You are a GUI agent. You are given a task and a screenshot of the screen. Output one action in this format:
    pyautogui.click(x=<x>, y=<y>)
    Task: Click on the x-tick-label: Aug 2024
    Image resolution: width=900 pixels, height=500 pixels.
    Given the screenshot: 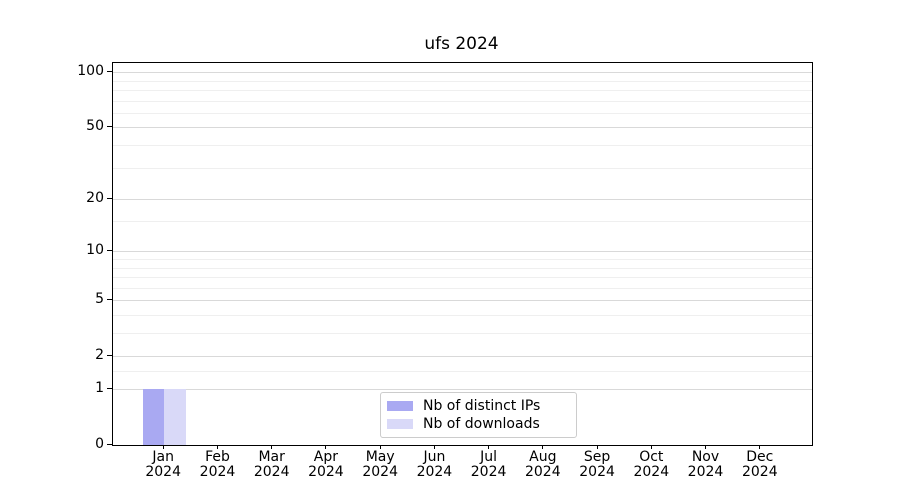 What is the action you would take?
    pyautogui.click(x=542, y=464)
    